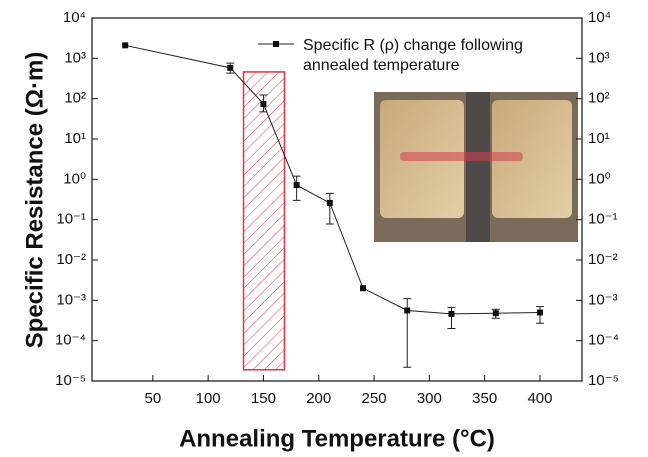 The height and width of the screenshot is (457, 648). I want to click on y-tick-label-right: 10⁻⁴, so click(603, 340).